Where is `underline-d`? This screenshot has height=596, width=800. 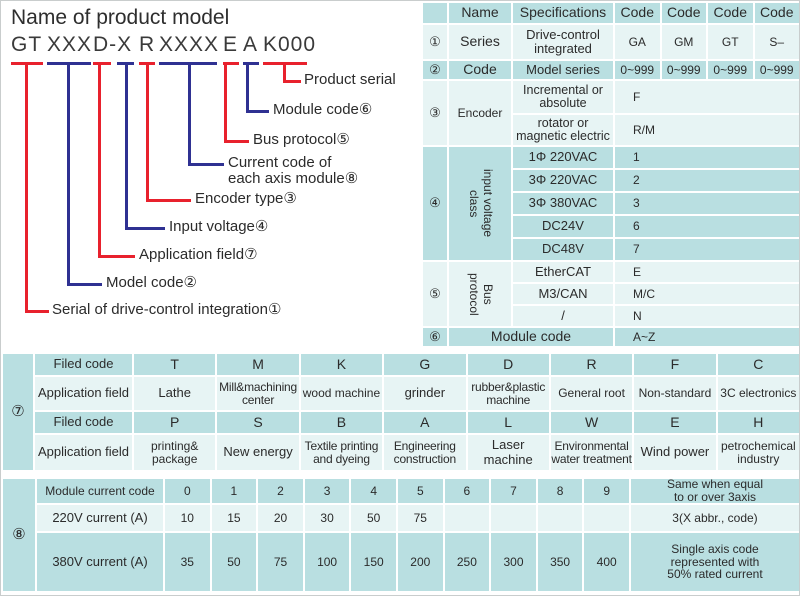
underline-d is located at coordinates (102, 63).